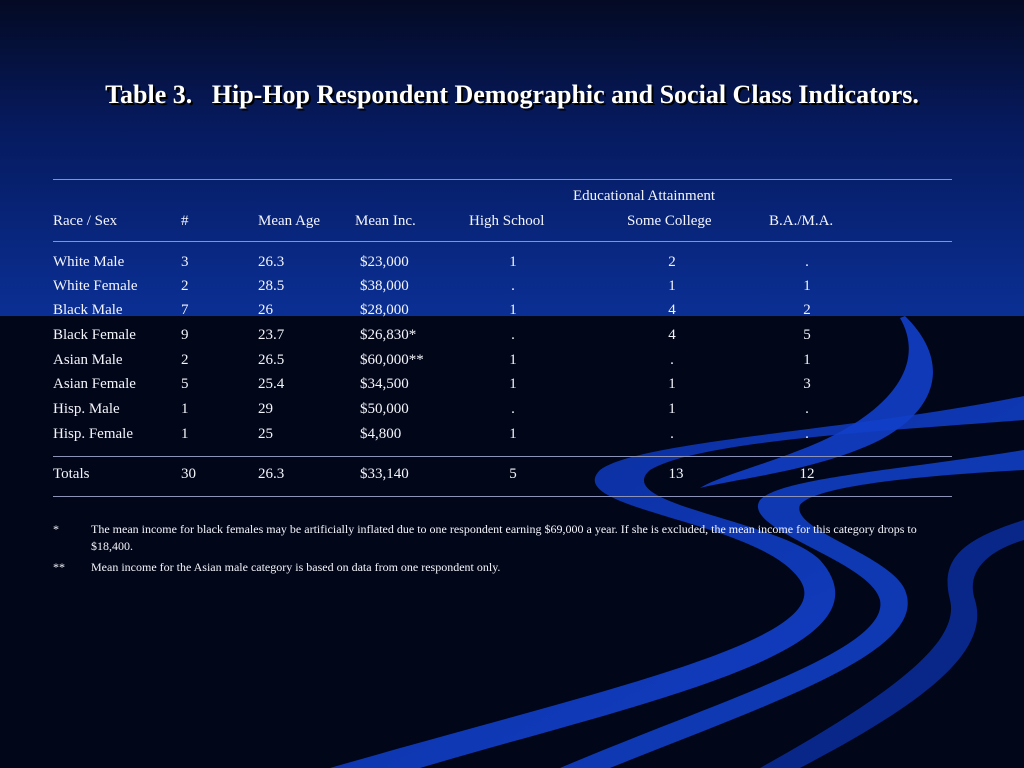 This screenshot has width=1024, height=768. Describe the element at coordinates (507, 221) in the screenshot. I see `header-high-school: High School` at that location.